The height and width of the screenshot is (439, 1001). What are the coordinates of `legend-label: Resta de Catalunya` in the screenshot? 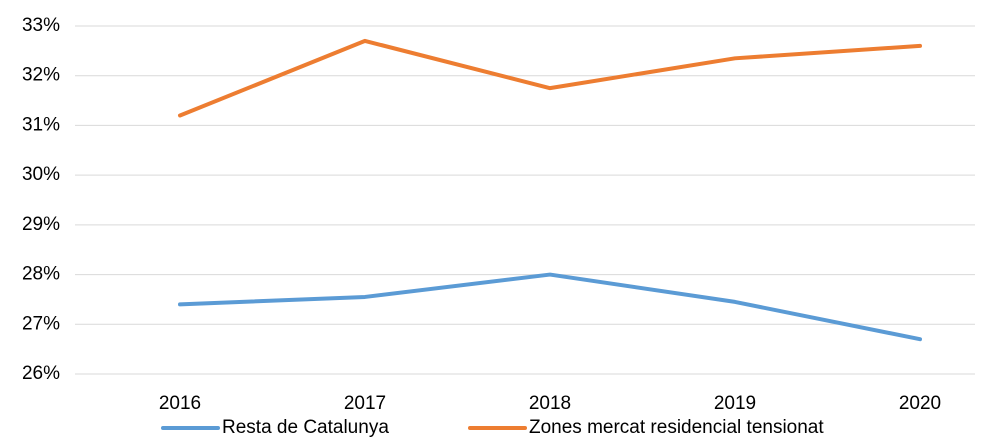 It's located at (305, 427).